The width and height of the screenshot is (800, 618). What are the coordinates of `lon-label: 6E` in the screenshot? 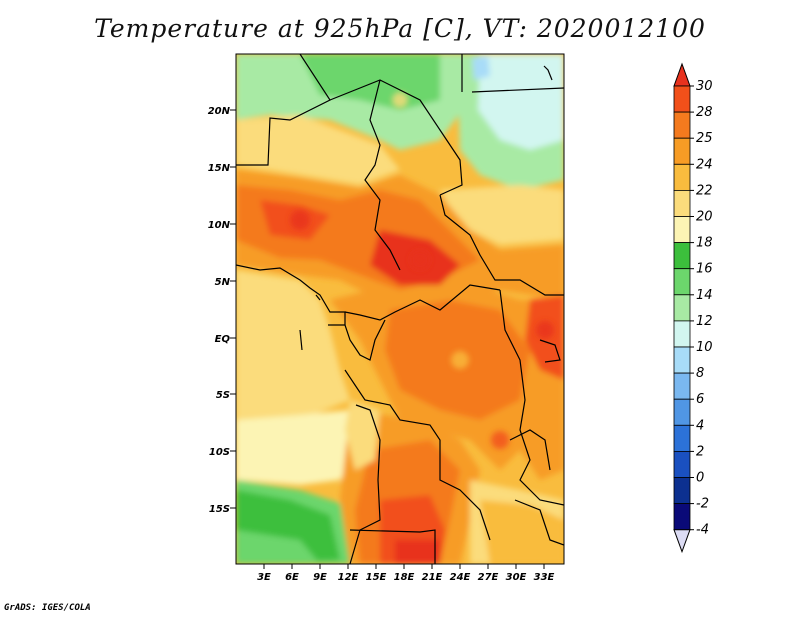 It's located at (292, 577).